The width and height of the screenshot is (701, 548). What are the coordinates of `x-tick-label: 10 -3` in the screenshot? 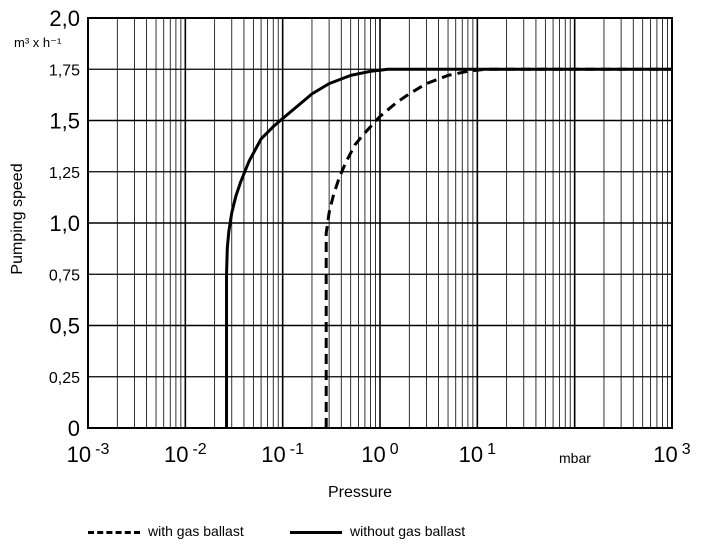 It's located at (88, 454).